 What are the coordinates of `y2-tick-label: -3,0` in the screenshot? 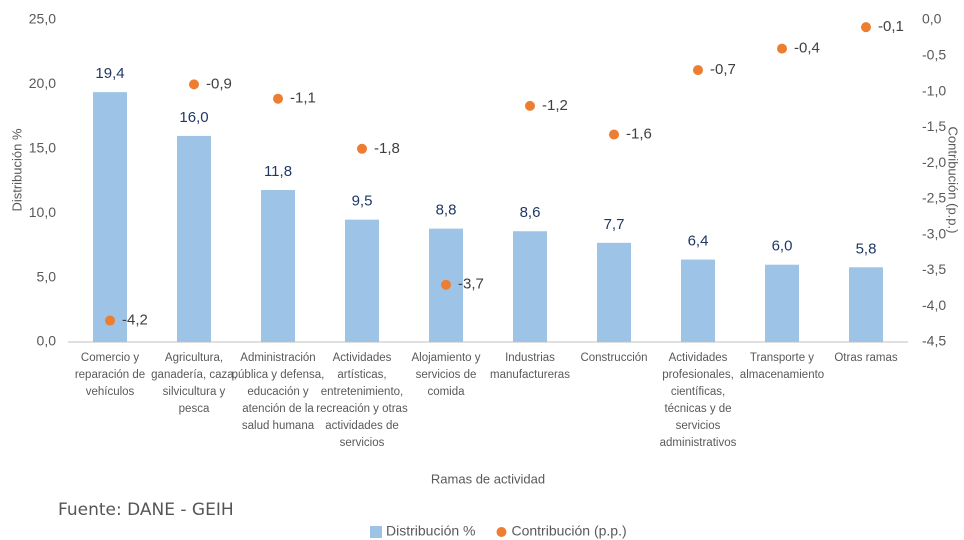 It's located at (934, 233).